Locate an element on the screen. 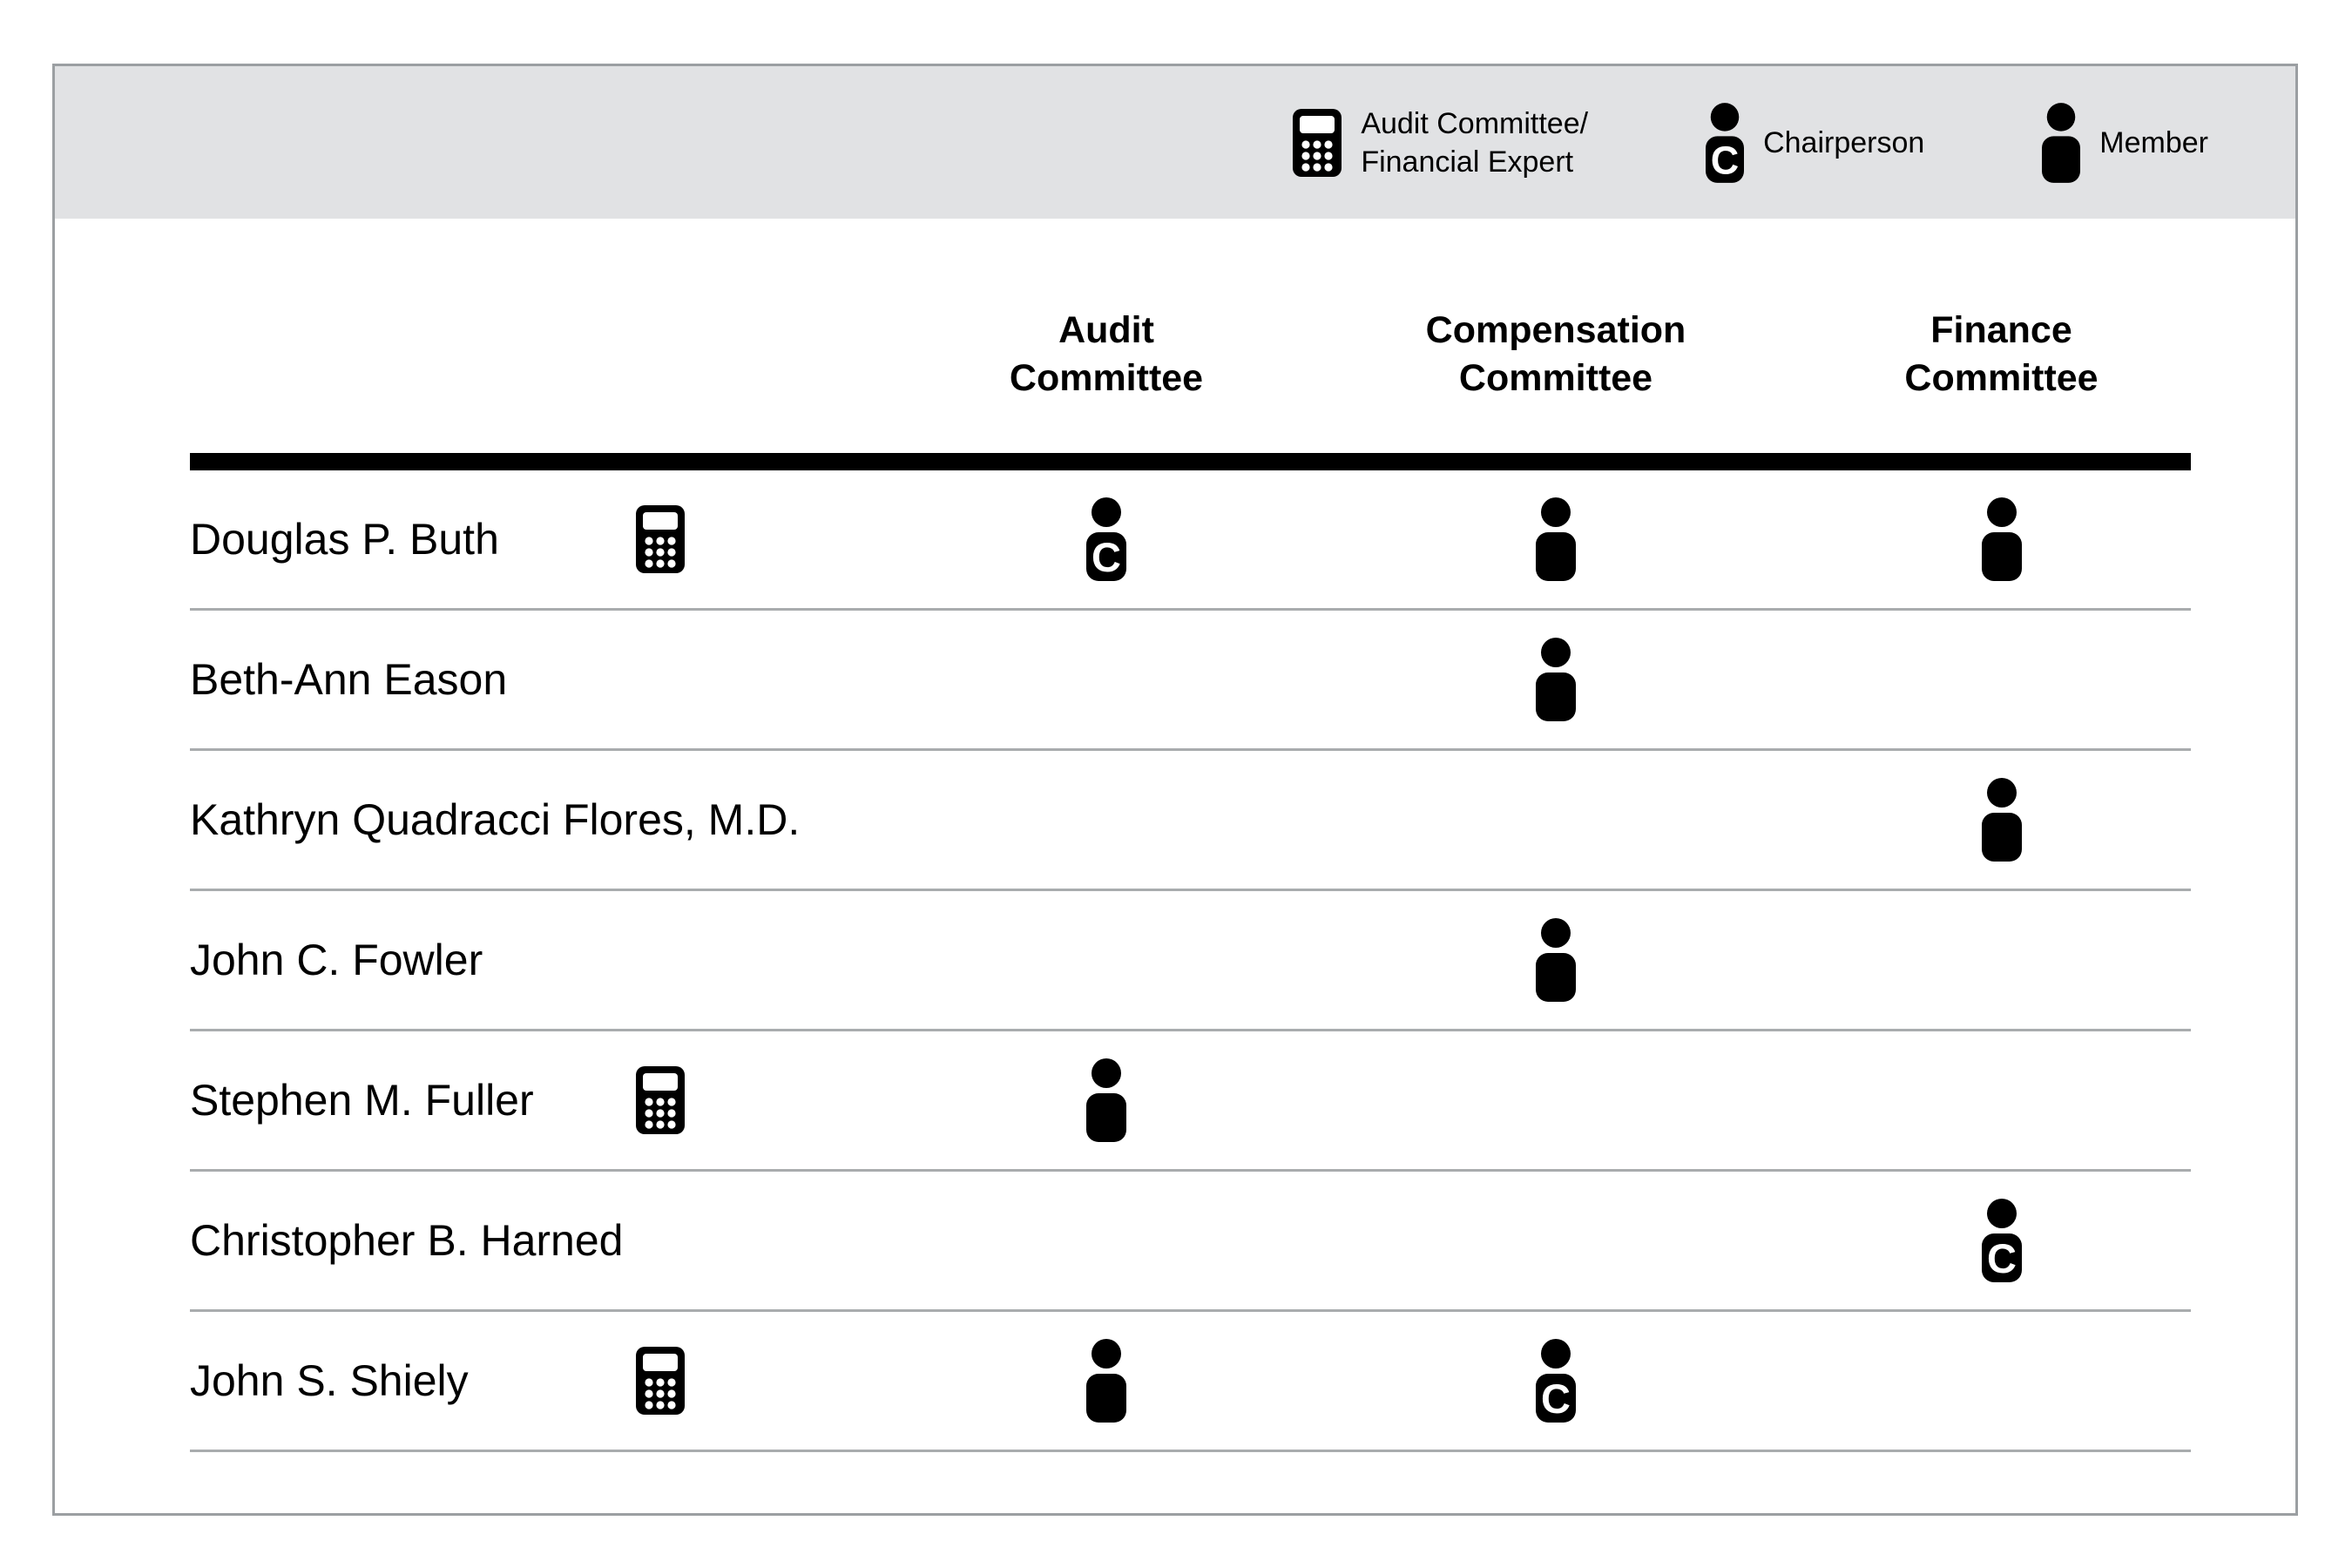 Image resolution: width=2352 pixels, height=1568 pixels. header-line: Finance is located at coordinates (2001, 330).